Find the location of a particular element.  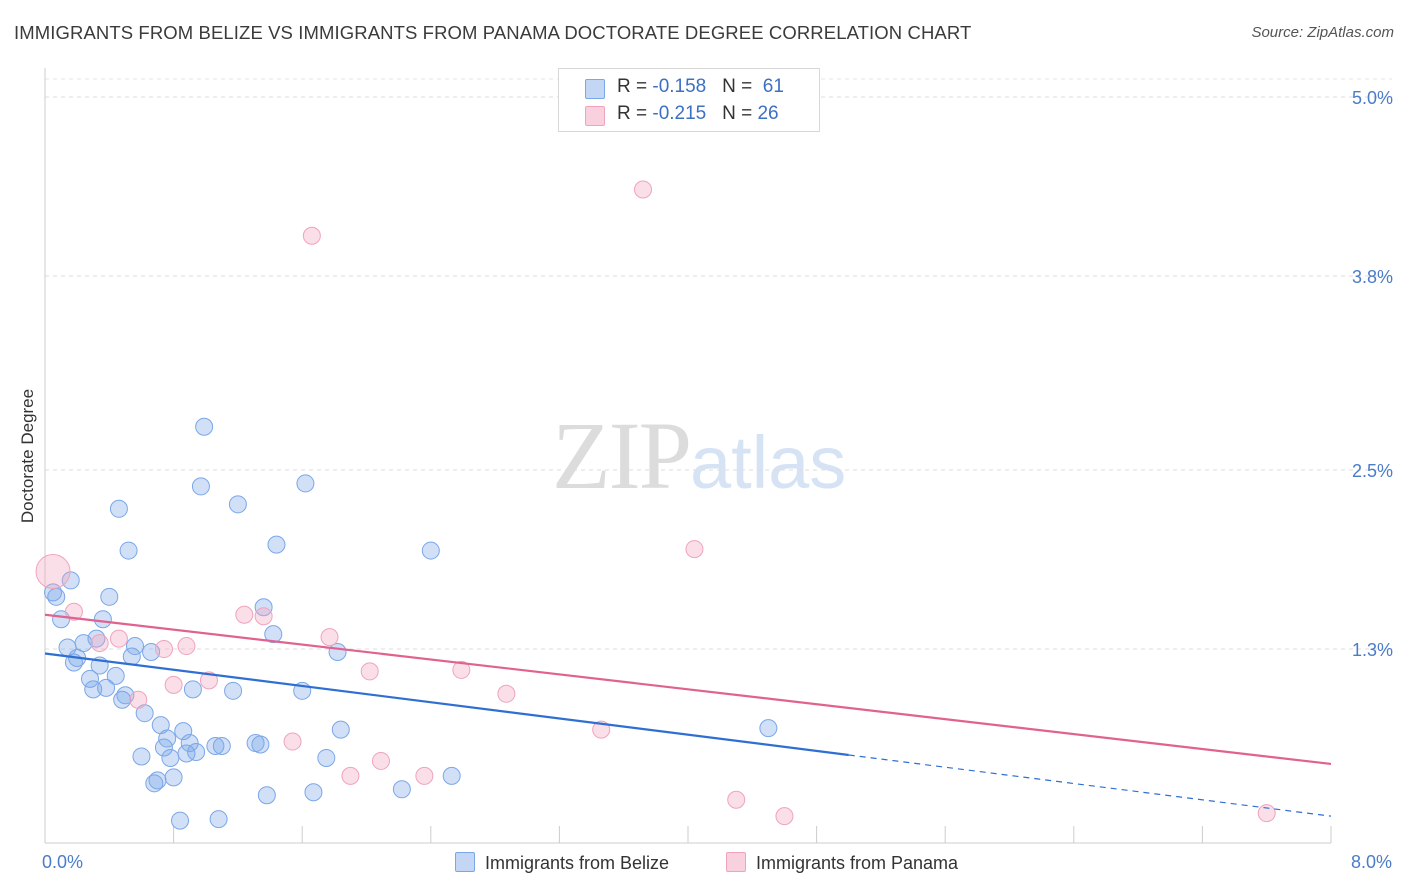

x-tick-min: 0.0% is located at coordinates (63, 862).